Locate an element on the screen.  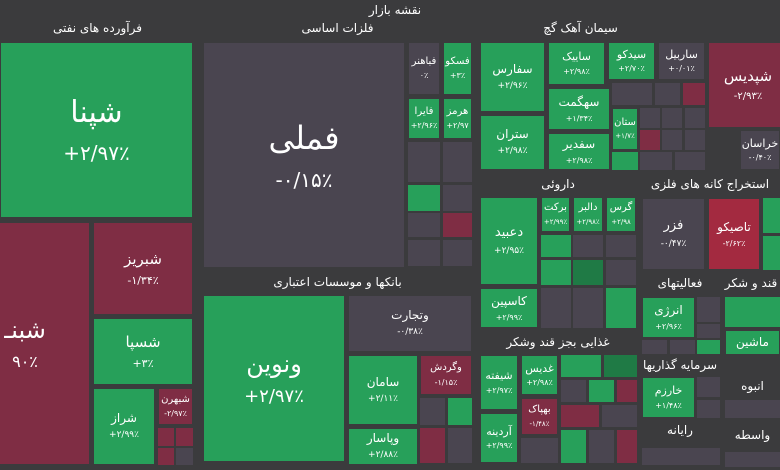
tile-change: -۱/۱۵٪ is located at coordinates (446, 382).